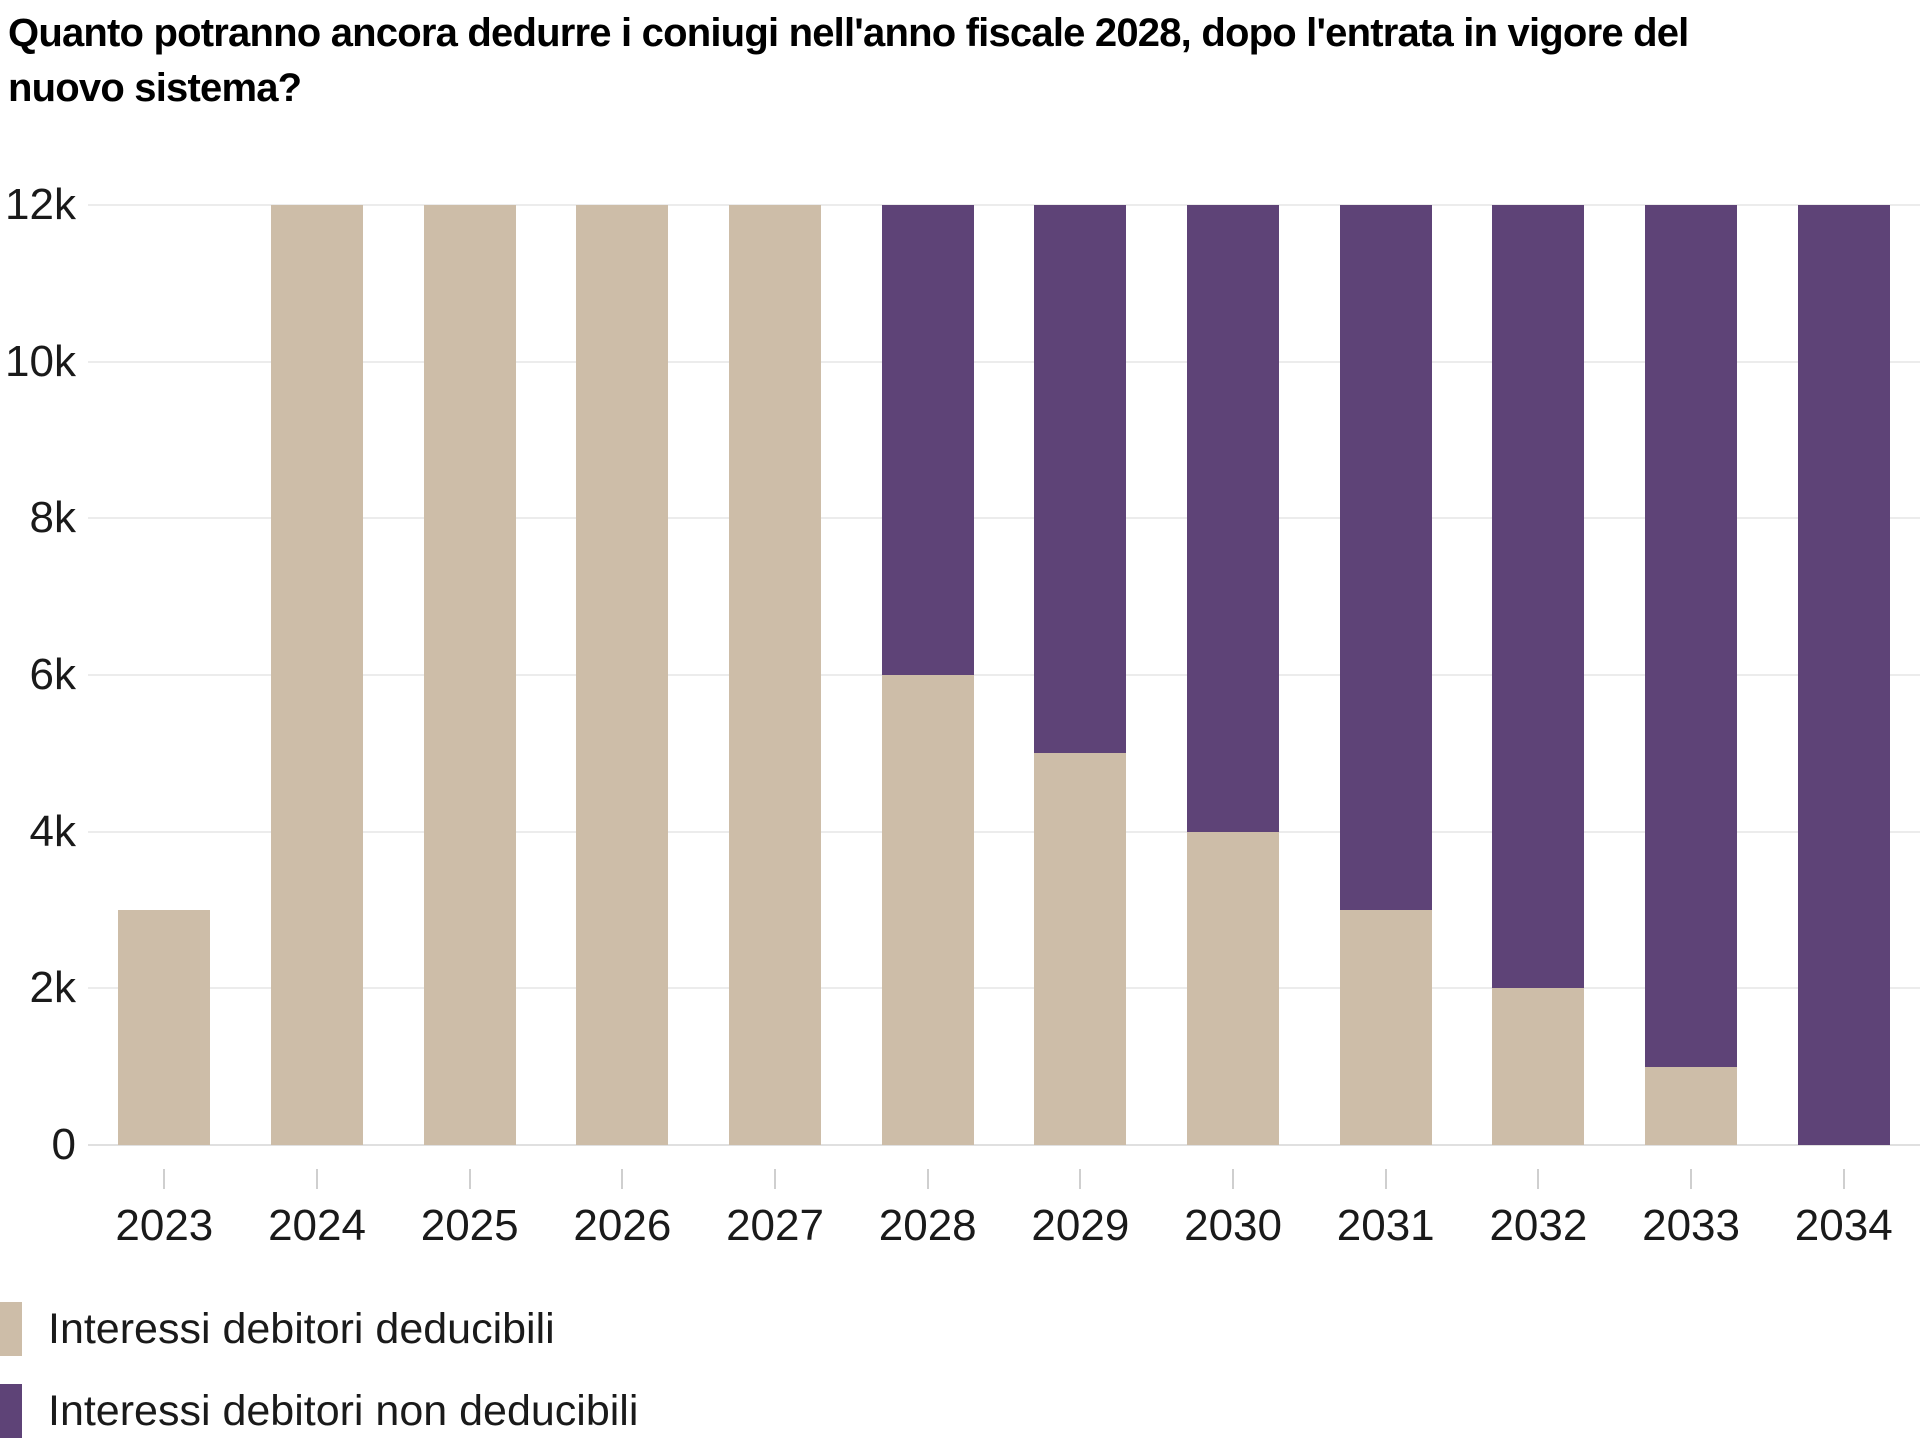 The width and height of the screenshot is (1920, 1442). I want to click on bar-stack-2026, so click(622, 675).